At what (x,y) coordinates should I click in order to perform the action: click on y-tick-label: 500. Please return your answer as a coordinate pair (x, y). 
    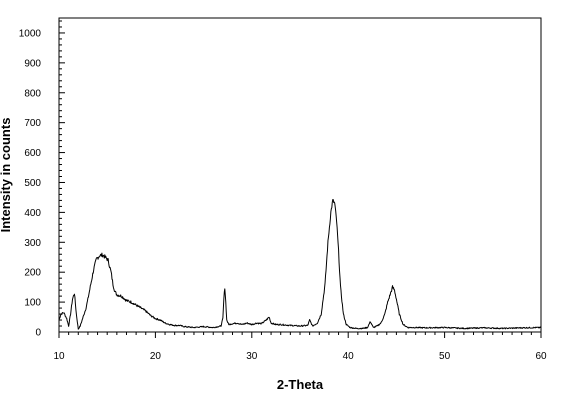
    Looking at the image, I should click on (32, 183).